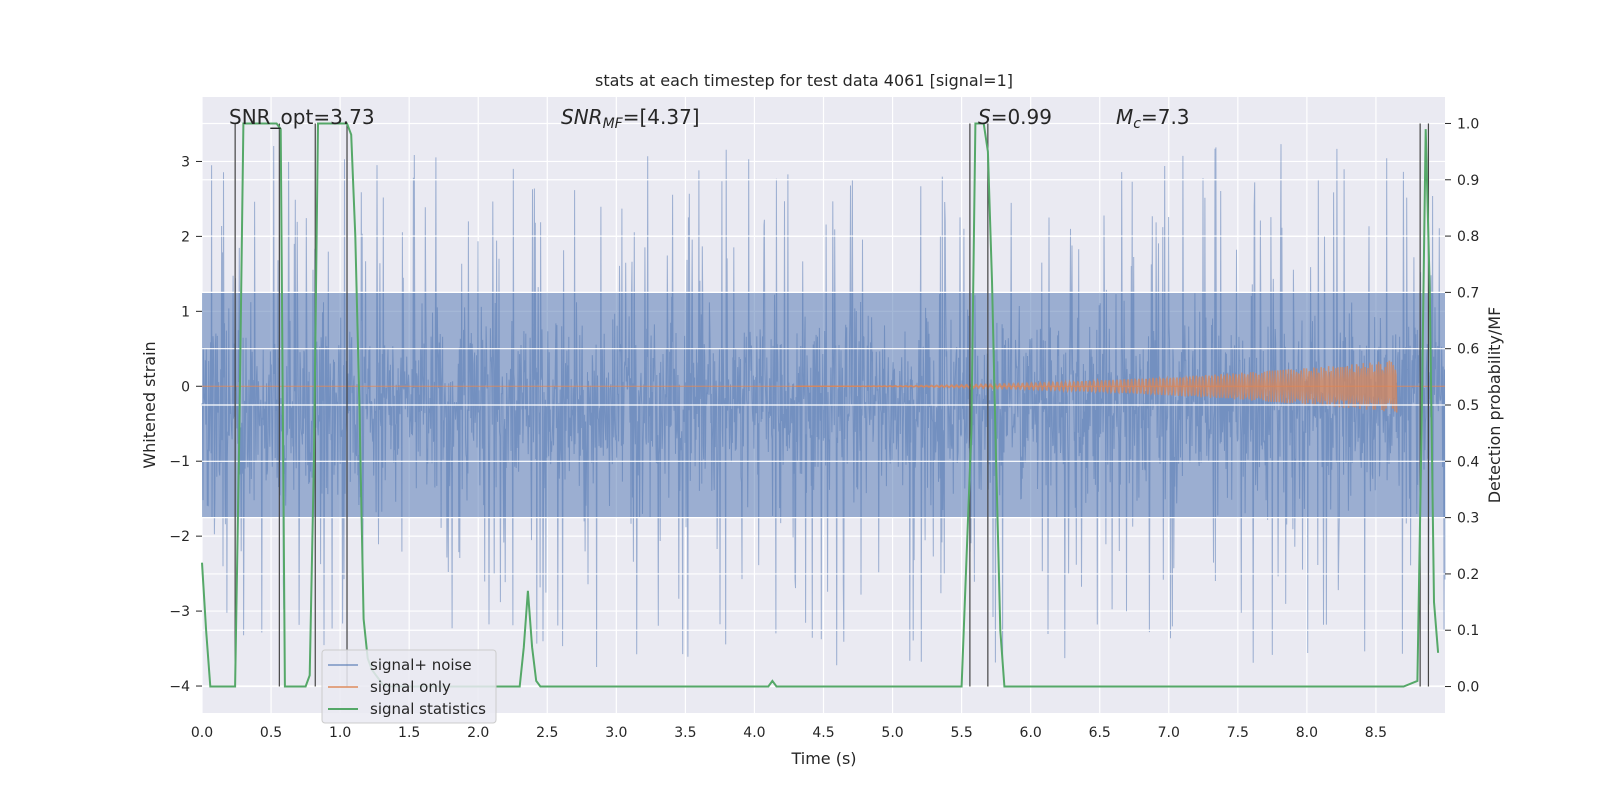 The height and width of the screenshot is (800, 1600). Describe the element at coordinates (613, 124) in the screenshot. I see `snr-mf-sub: MF` at that location.